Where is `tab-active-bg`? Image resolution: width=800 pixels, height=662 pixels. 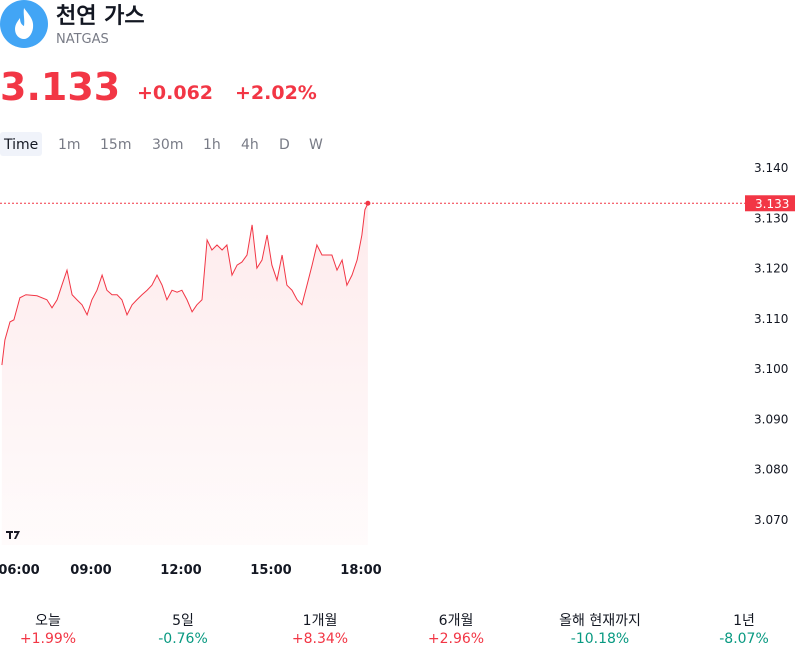
tab-active-bg is located at coordinates (21, 144).